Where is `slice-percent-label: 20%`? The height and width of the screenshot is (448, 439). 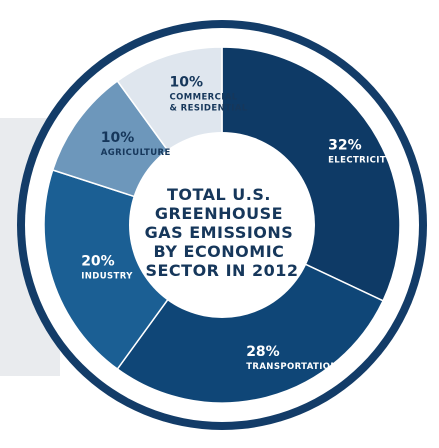
slice-percent-label: 20% is located at coordinates (98, 262).